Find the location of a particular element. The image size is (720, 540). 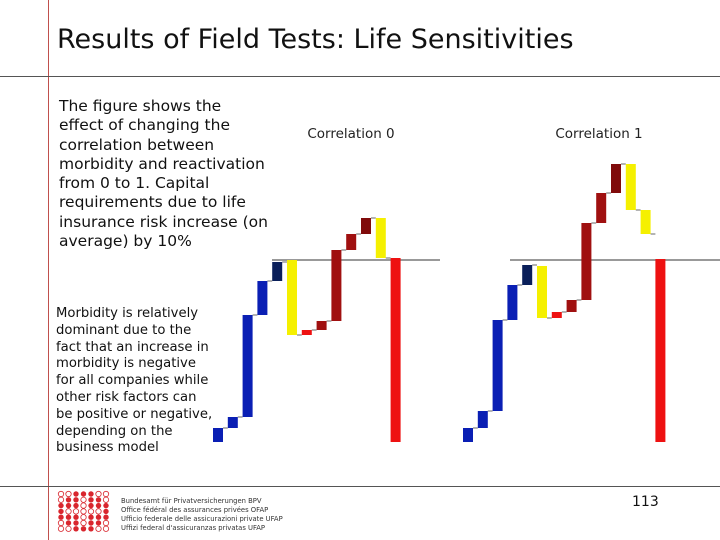

chart-title: Correlation 0 is located at coordinates (350, 134).